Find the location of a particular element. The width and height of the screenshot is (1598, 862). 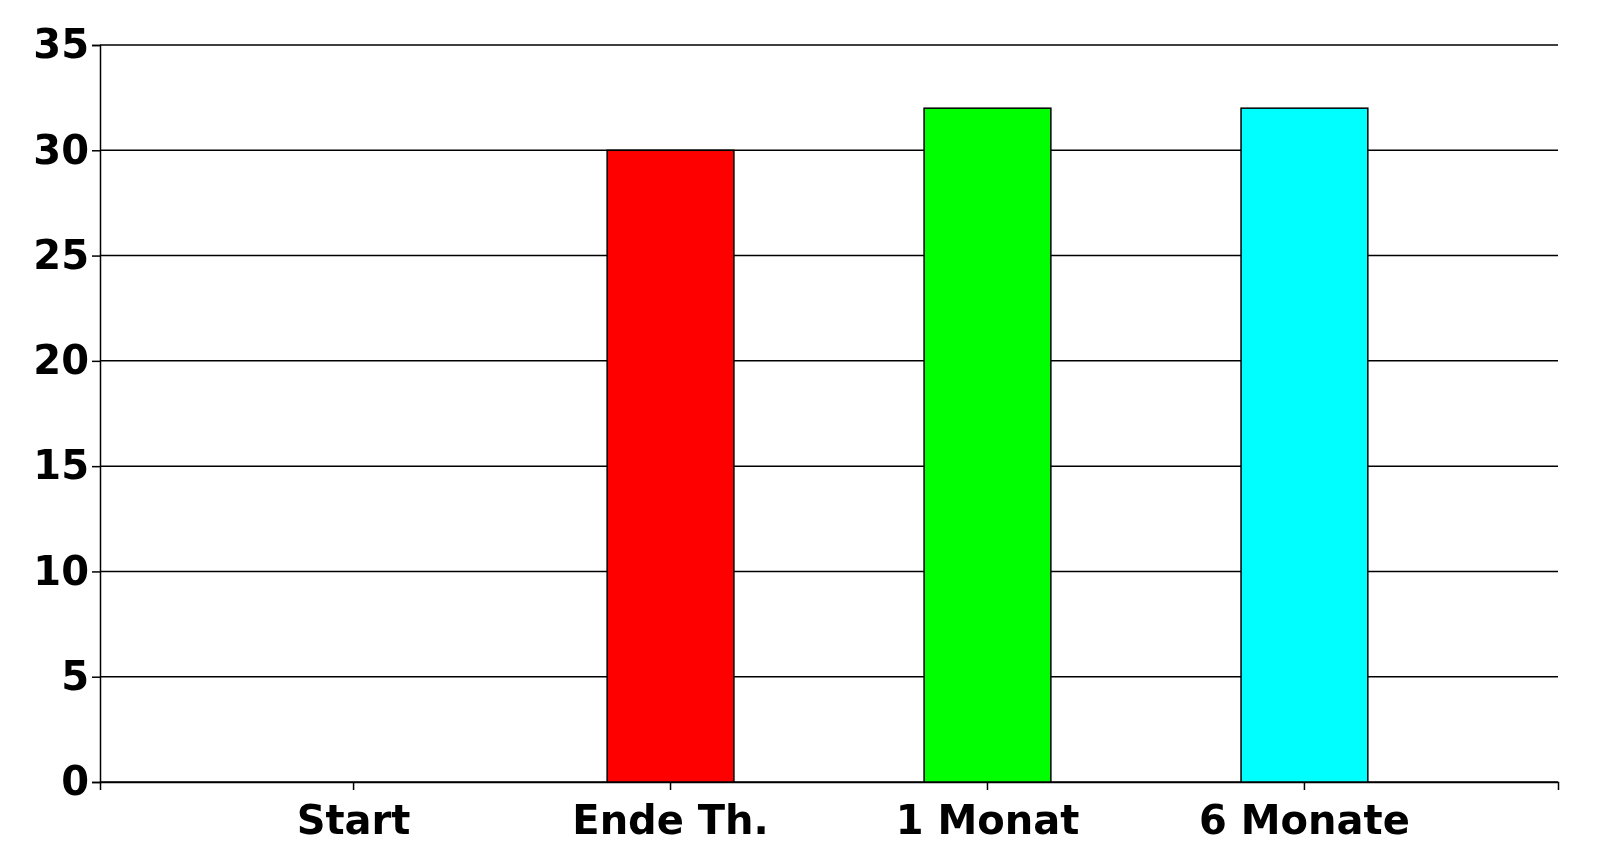

y-tick-label: 35 is located at coordinates (61, 44).